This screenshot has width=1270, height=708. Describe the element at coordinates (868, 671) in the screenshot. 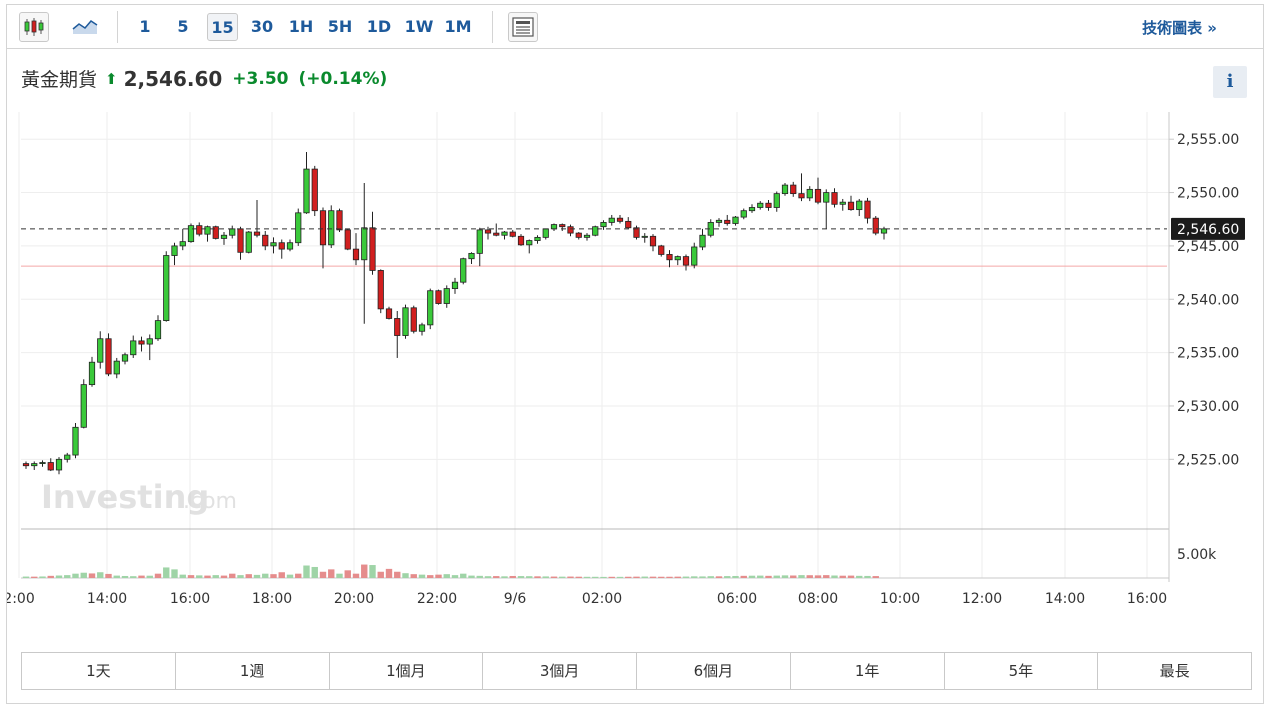

I see `range-1y: 1年` at that location.